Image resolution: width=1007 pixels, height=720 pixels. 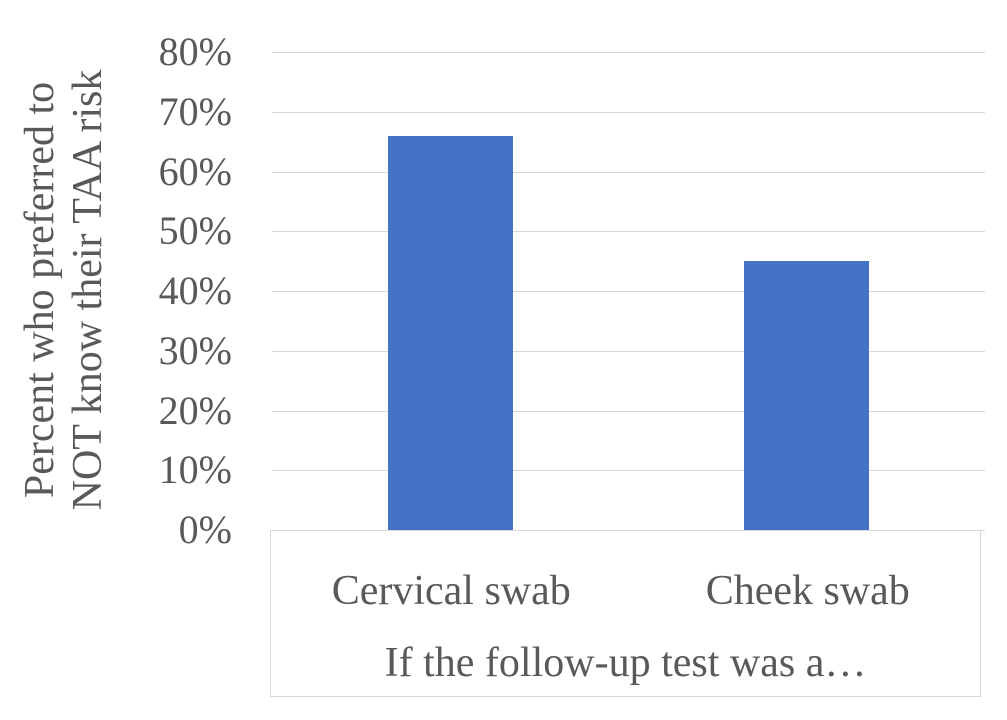 I want to click on y-axis-tick-label-20: 20%, so click(x=195, y=410).